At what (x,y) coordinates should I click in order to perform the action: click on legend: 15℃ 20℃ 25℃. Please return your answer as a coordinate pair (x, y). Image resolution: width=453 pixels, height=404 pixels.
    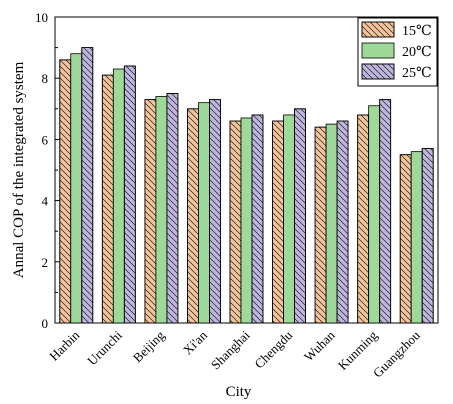
    Looking at the image, I should click on (397, 52).